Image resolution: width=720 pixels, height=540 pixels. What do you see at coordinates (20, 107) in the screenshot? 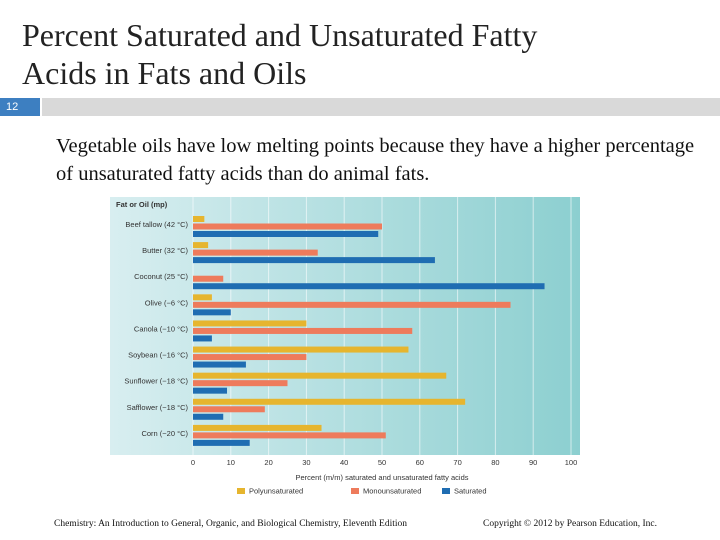
I see `slide-number: 12` at bounding box center [20, 107].